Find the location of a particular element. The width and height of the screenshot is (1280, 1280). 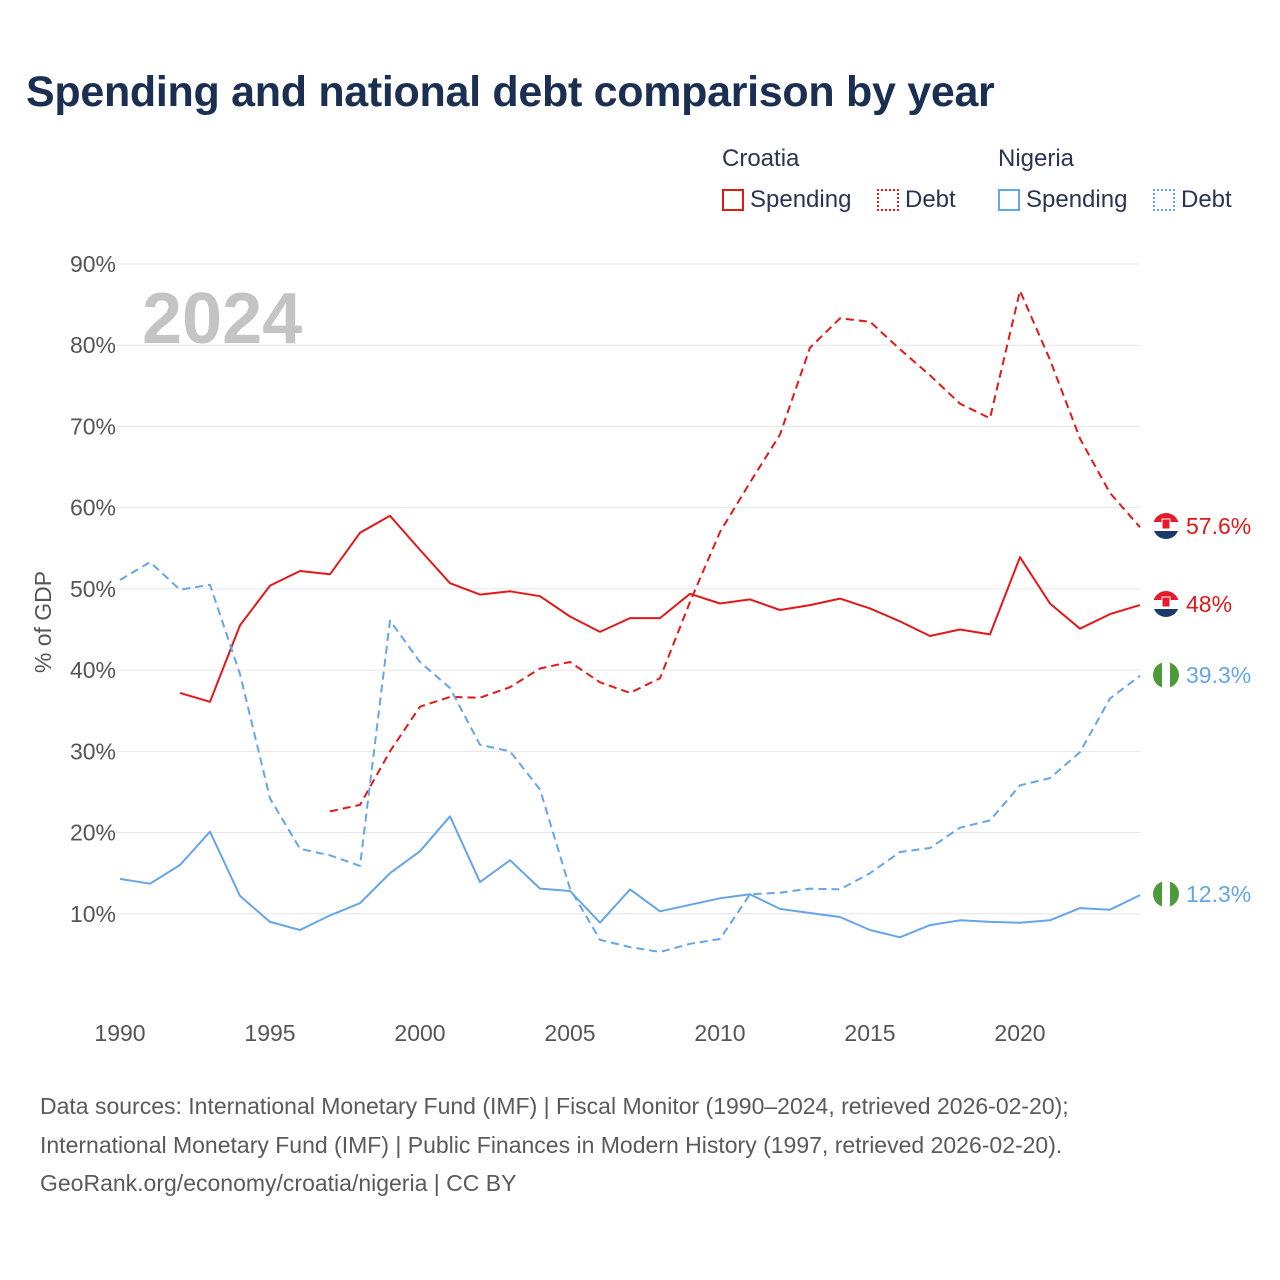

y-tick-label: 50% is located at coordinates (93, 589).